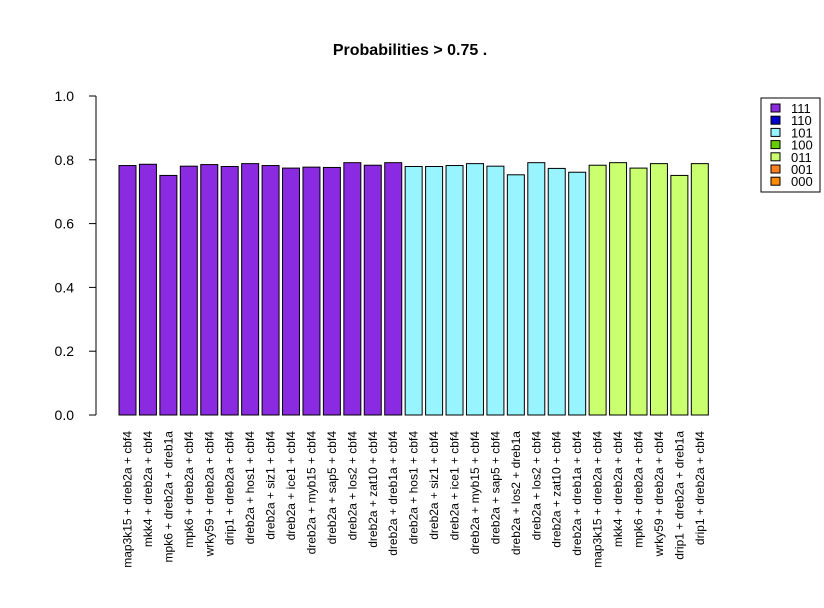 This screenshot has height=608, width=824. I want to click on legend-label: 001, so click(802, 169).